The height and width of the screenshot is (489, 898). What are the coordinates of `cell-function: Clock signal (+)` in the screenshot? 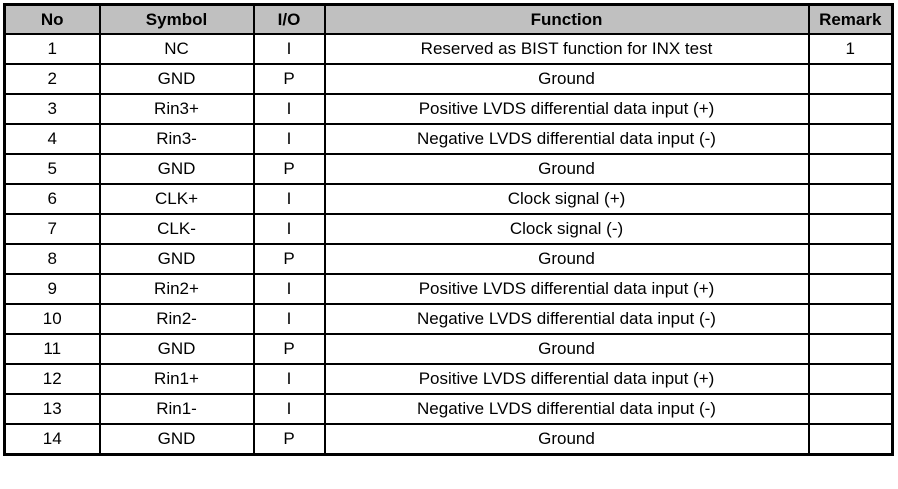 It's located at (566, 199).